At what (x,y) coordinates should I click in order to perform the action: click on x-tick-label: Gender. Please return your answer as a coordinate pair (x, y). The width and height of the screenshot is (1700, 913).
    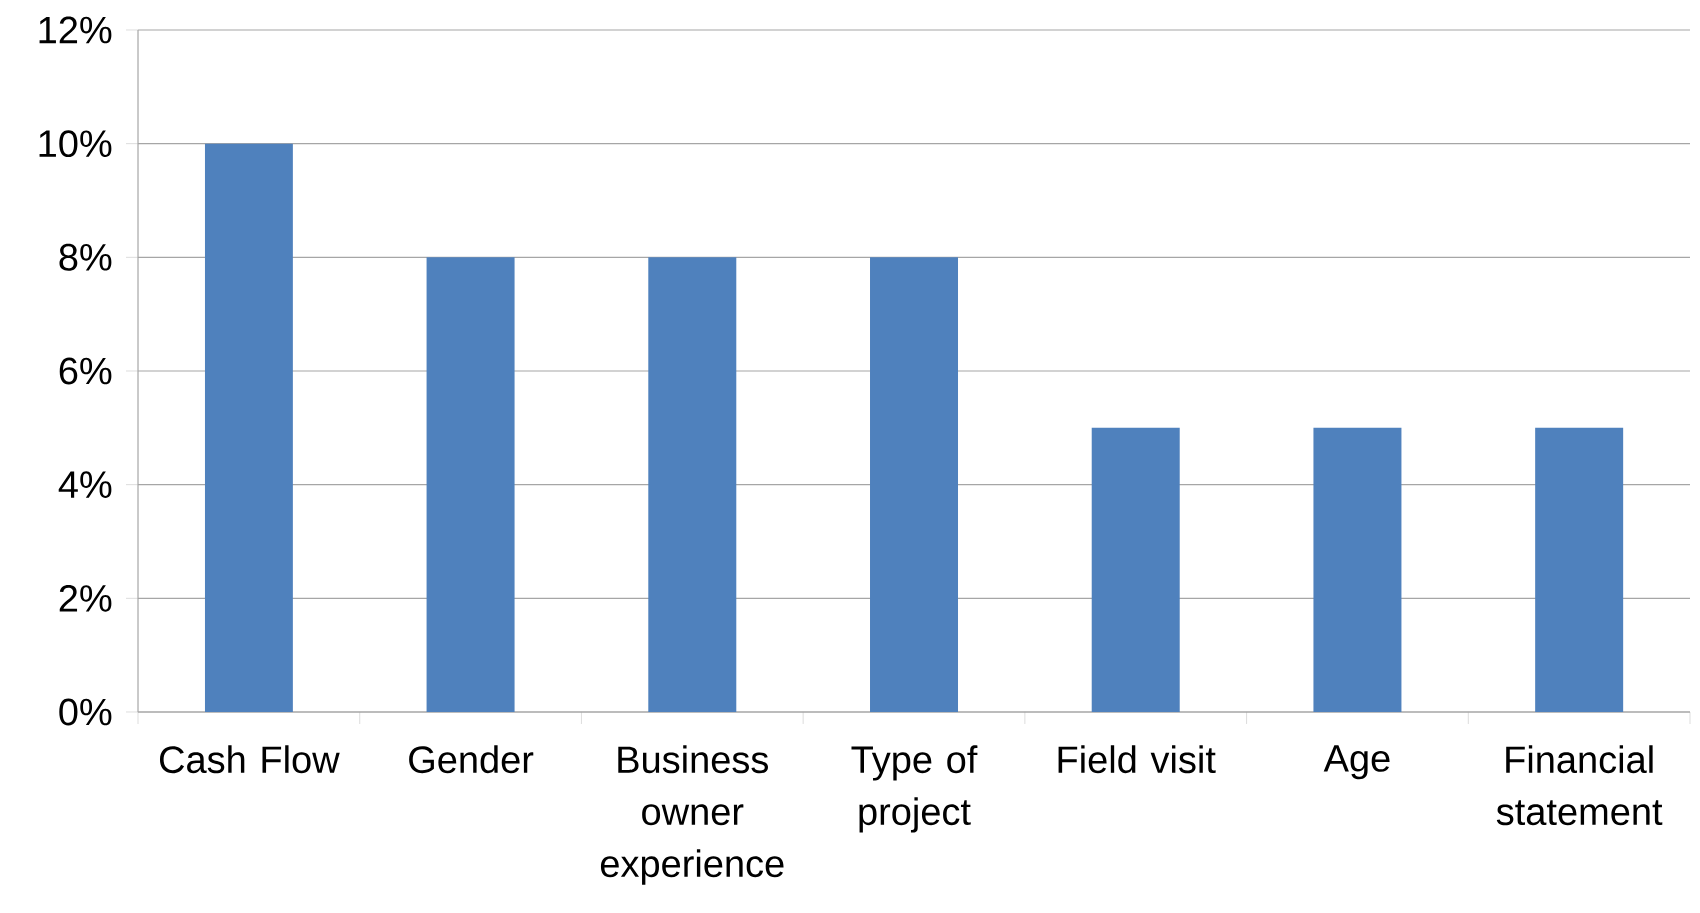
    Looking at the image, I should click on (471, 759).